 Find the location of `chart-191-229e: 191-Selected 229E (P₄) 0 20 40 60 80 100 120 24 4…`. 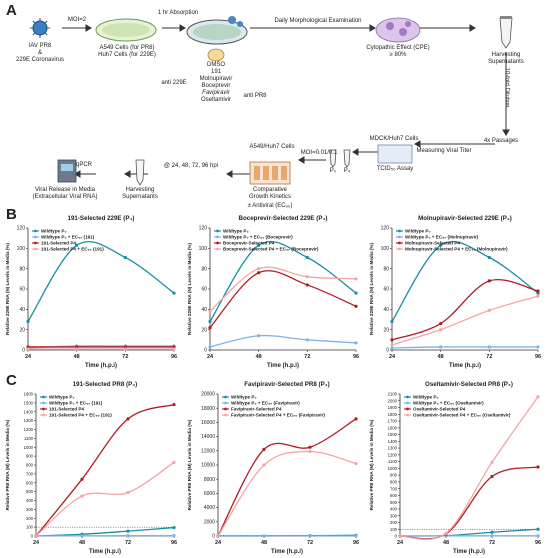

chart-191-229e: 191-Selected 229E (P₄) 0 20 40 60 80 100 120 24 4… is located at coordinates (91, 292).